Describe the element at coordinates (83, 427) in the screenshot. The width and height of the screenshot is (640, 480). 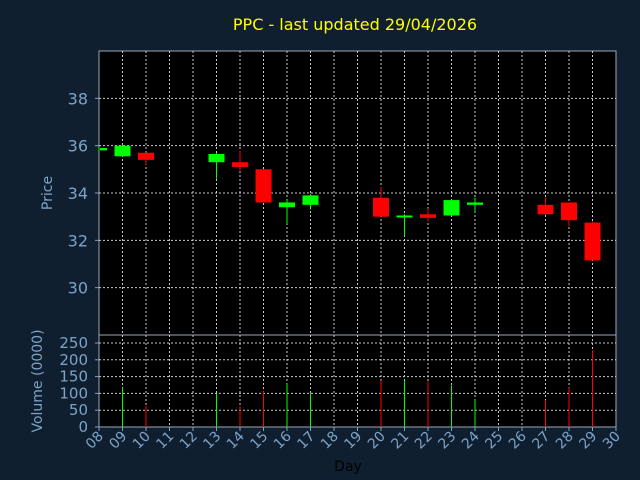
I see `volume-y-tick-label: 0` at that location.